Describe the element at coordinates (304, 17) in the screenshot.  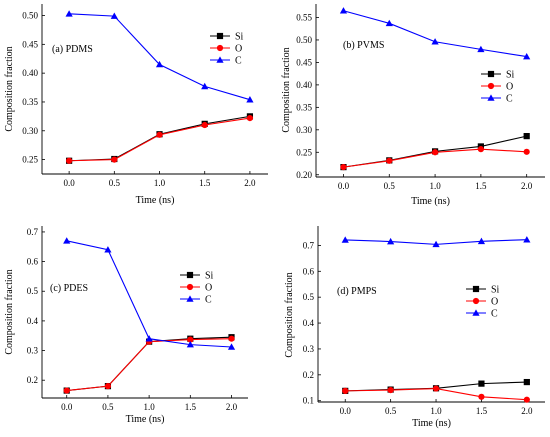
I see `y-tick-label: 0.55` at that location.